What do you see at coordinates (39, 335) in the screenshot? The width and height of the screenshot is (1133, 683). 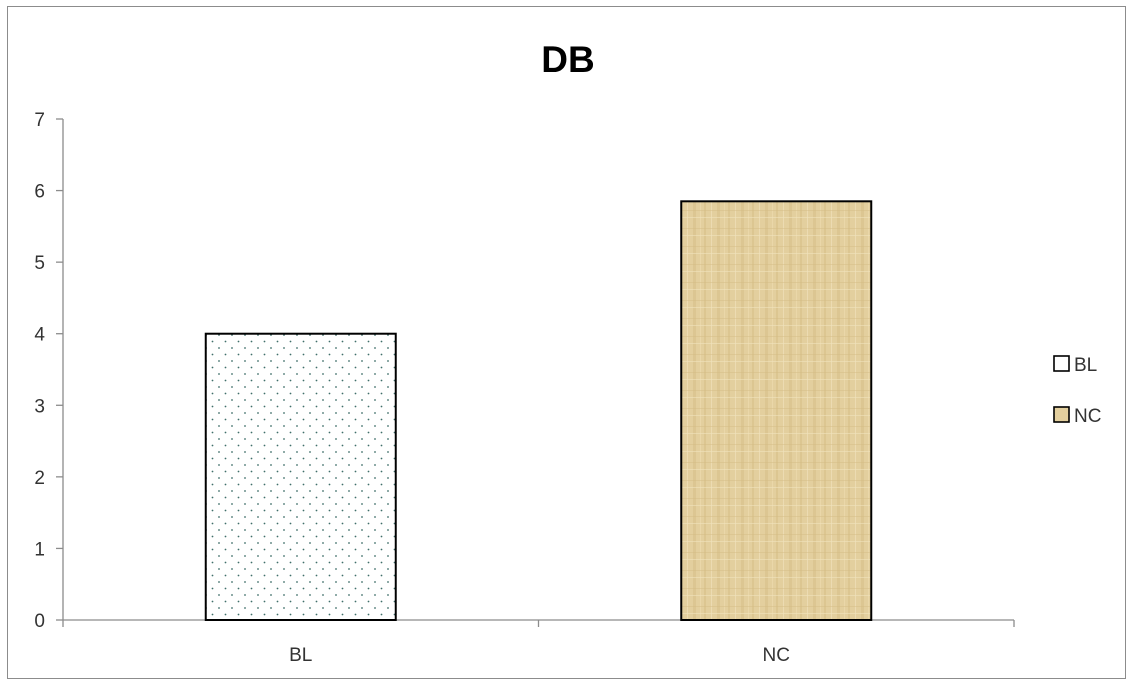 I see `y-tick-label: 4` at bounding box center [39, 335].